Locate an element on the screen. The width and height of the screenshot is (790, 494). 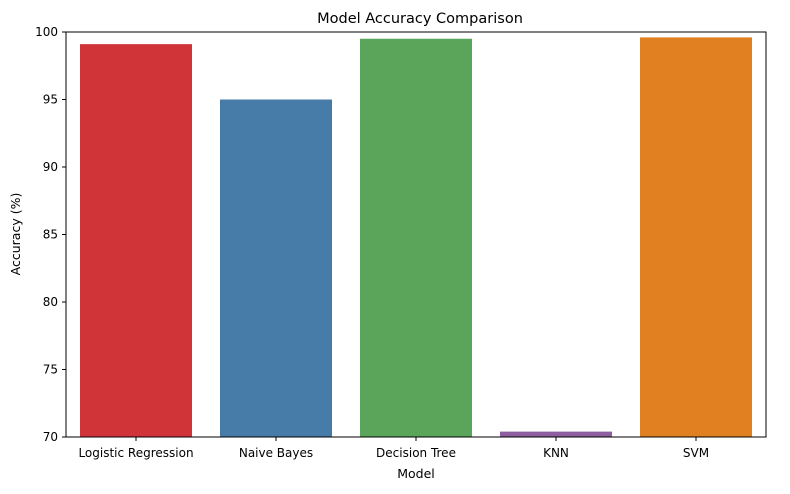
x-tick-label: Naive Bayes is located at coordinates (276, 453).